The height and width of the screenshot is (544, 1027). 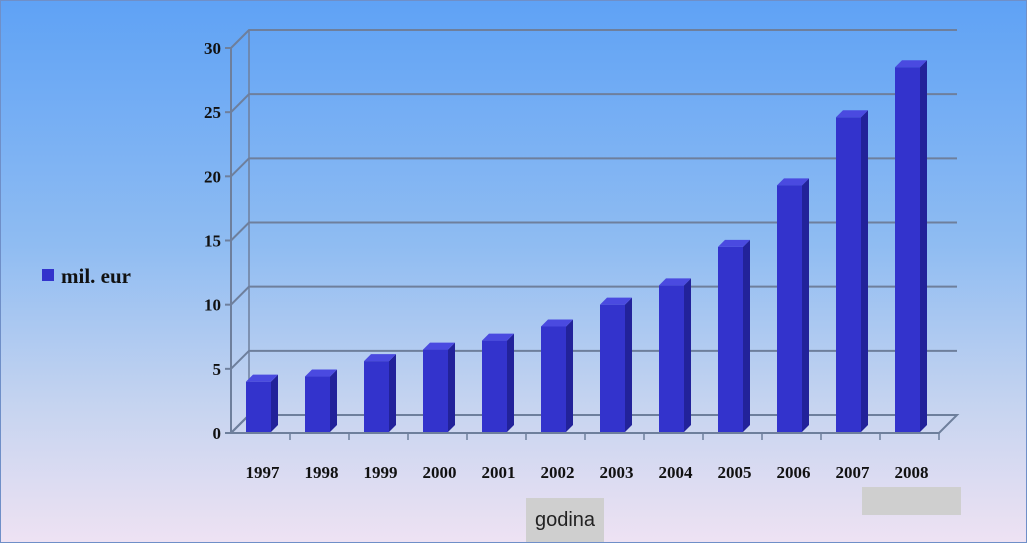 I want to click on x-tick-label: 2004, so click(x=676, y=472).